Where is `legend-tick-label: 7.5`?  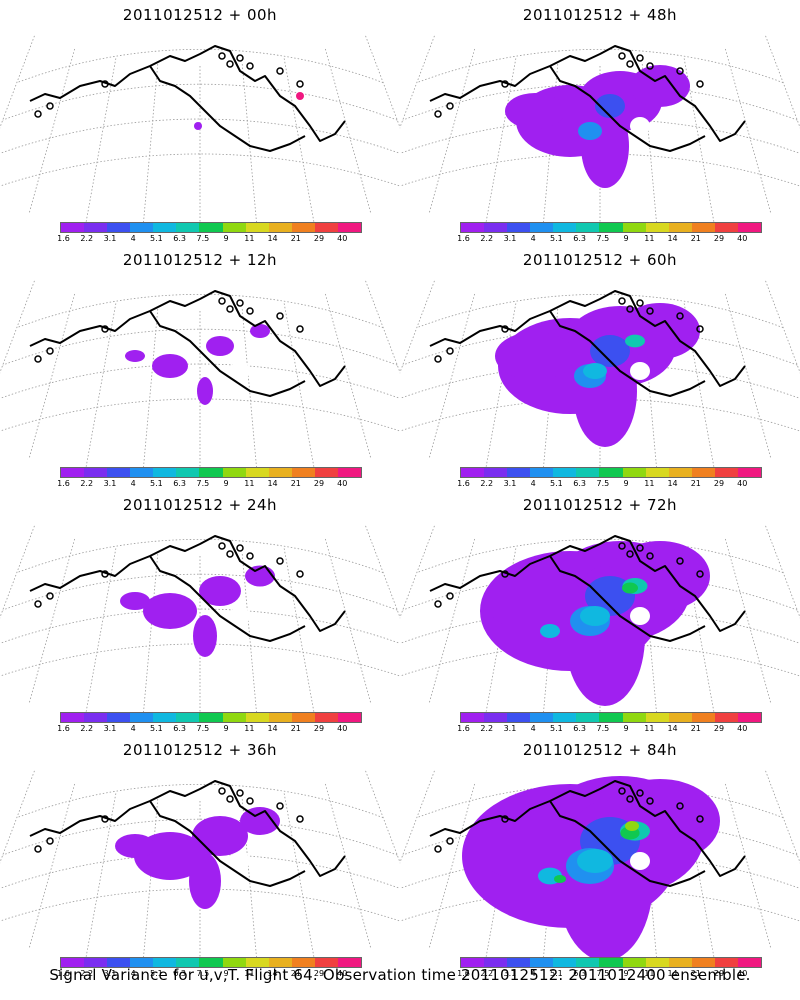
legend-tick-label: 7.5 is located at coordinates (603, 728).